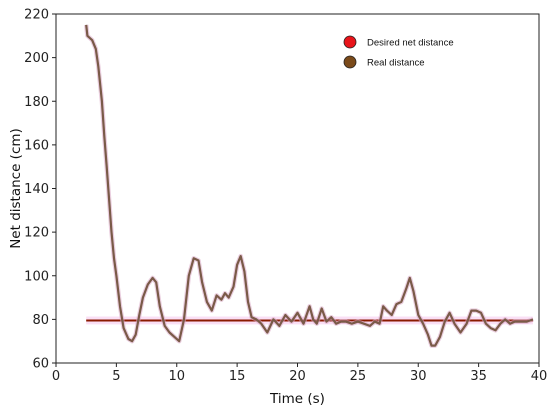 The width and height of the screenshot is (550, 412). Describe the element at coordinates (56, 376) in the screenshot. I see `x-tick-label: 0` at that location.